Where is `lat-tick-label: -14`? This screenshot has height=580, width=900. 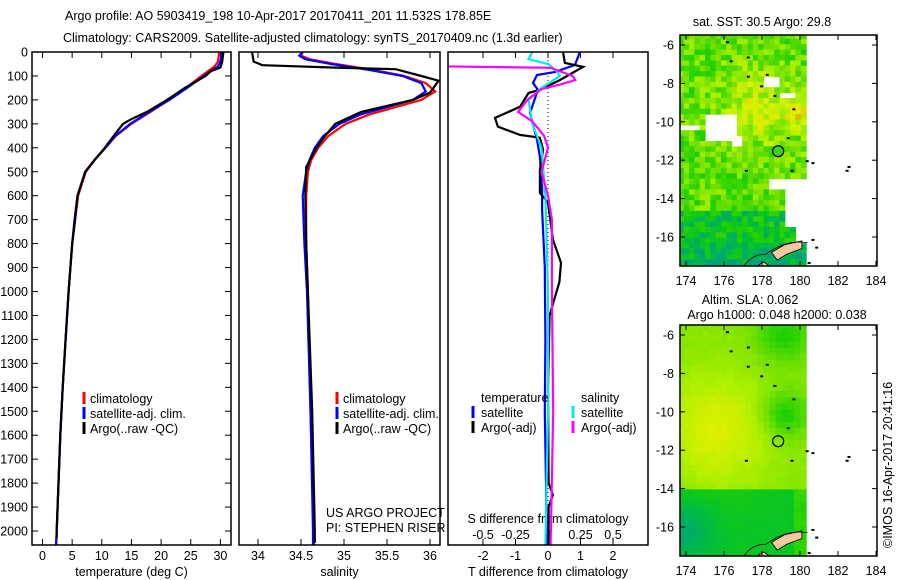
lat-tick-label: -14 is located at coordinates (665, 199).